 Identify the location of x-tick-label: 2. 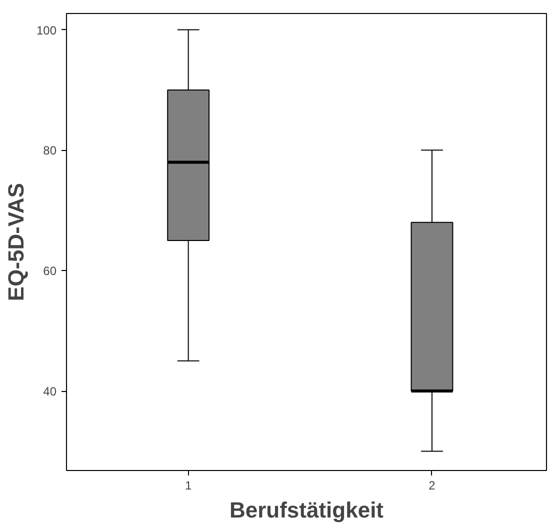
(432, 485).